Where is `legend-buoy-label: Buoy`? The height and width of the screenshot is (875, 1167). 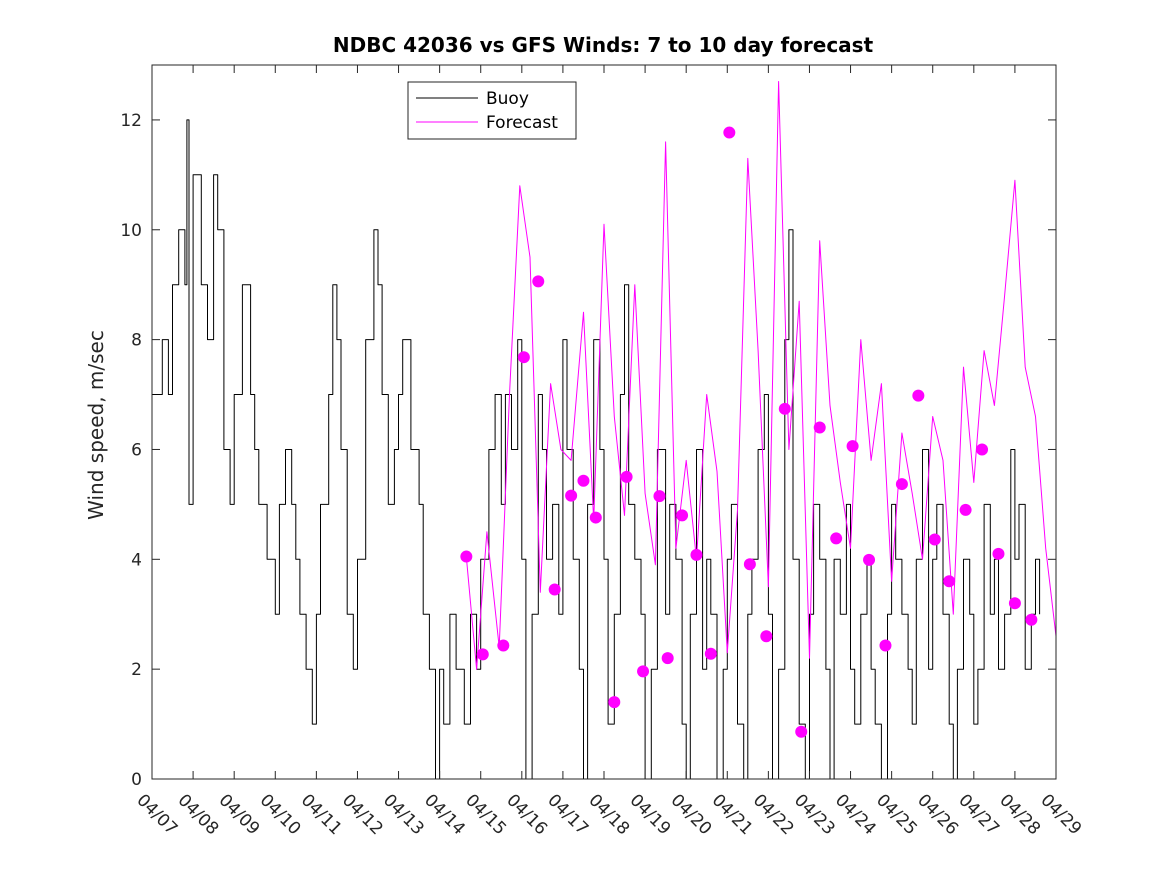 legend-buoy-label: Buoy is located at coordinates (507, 99).